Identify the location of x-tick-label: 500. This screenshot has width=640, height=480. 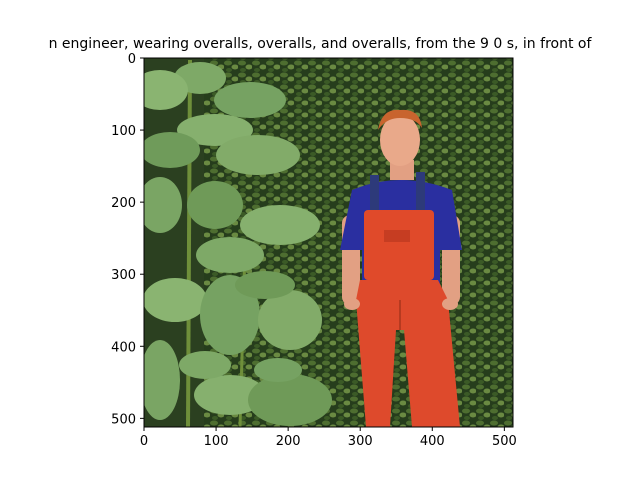
(504, 441).